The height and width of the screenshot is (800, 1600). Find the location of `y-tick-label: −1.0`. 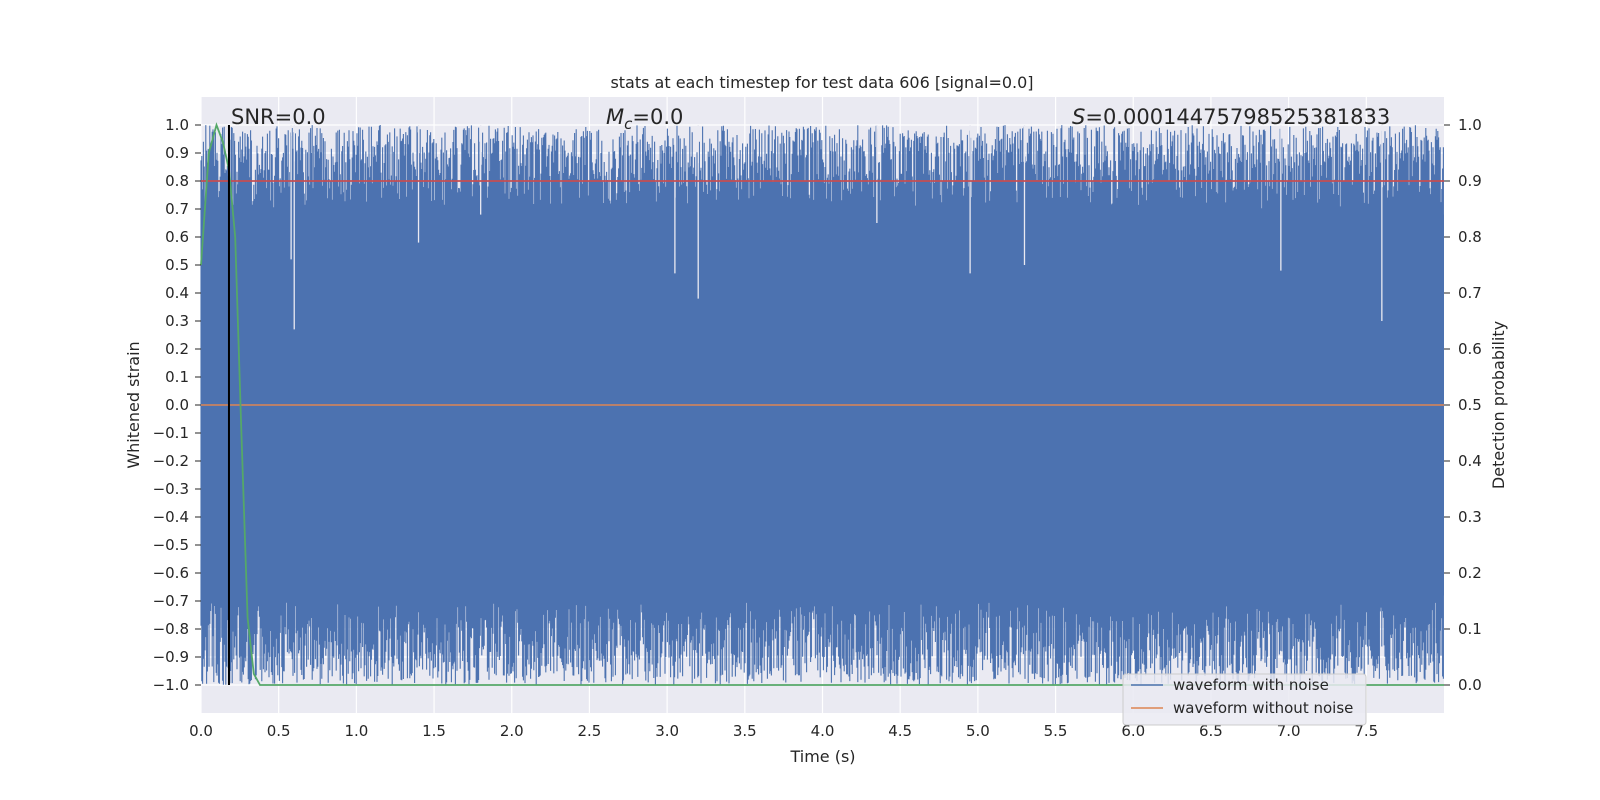

y-tick-label: −1.0 is located at coordinates (171, 685).